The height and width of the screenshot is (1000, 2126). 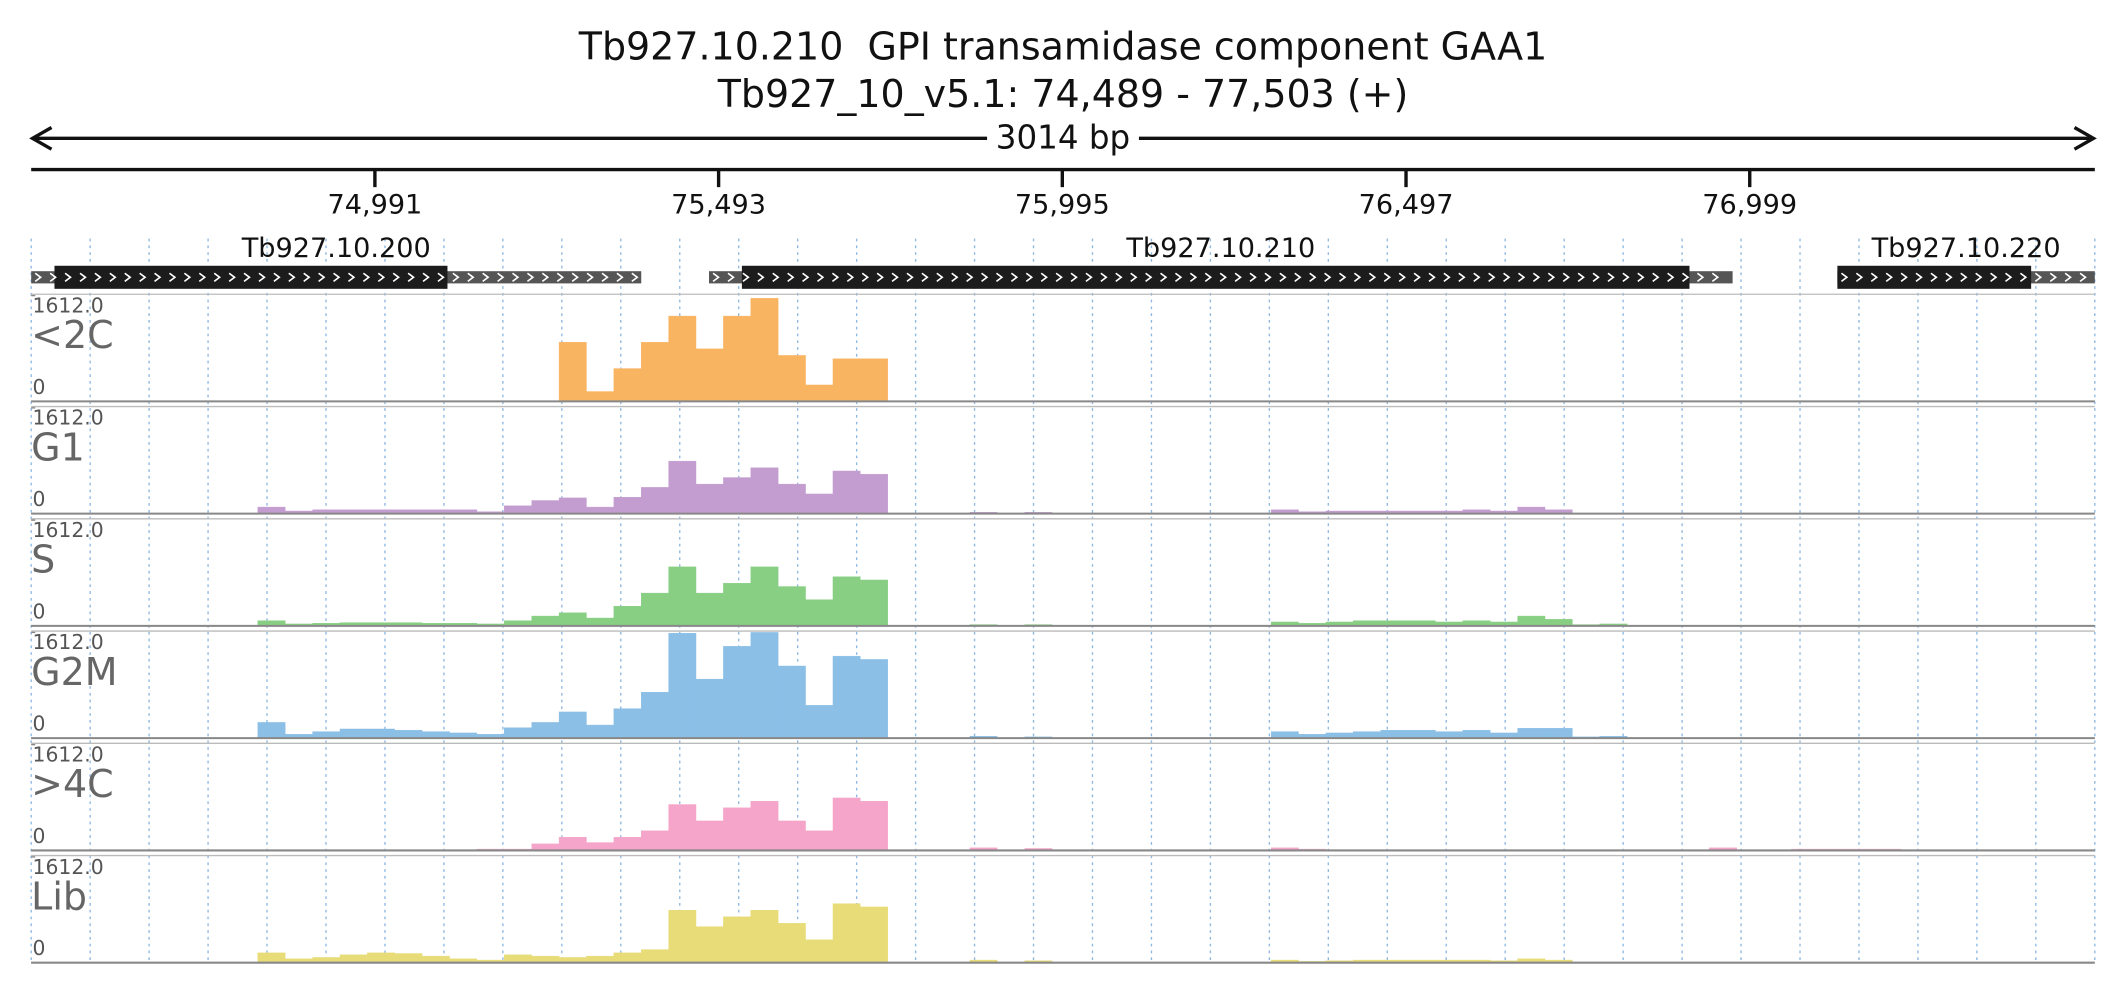 I want to click on span-label-bg, so click(x=1063, y=138).